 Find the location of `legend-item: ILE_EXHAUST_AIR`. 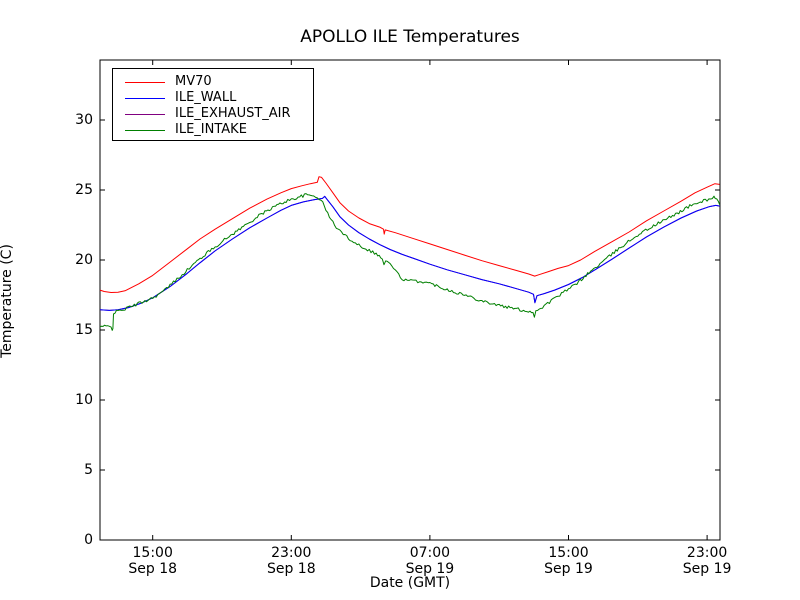

legend-item: ILE_EXHAUST_AIR is located at coordinates (213, 114).